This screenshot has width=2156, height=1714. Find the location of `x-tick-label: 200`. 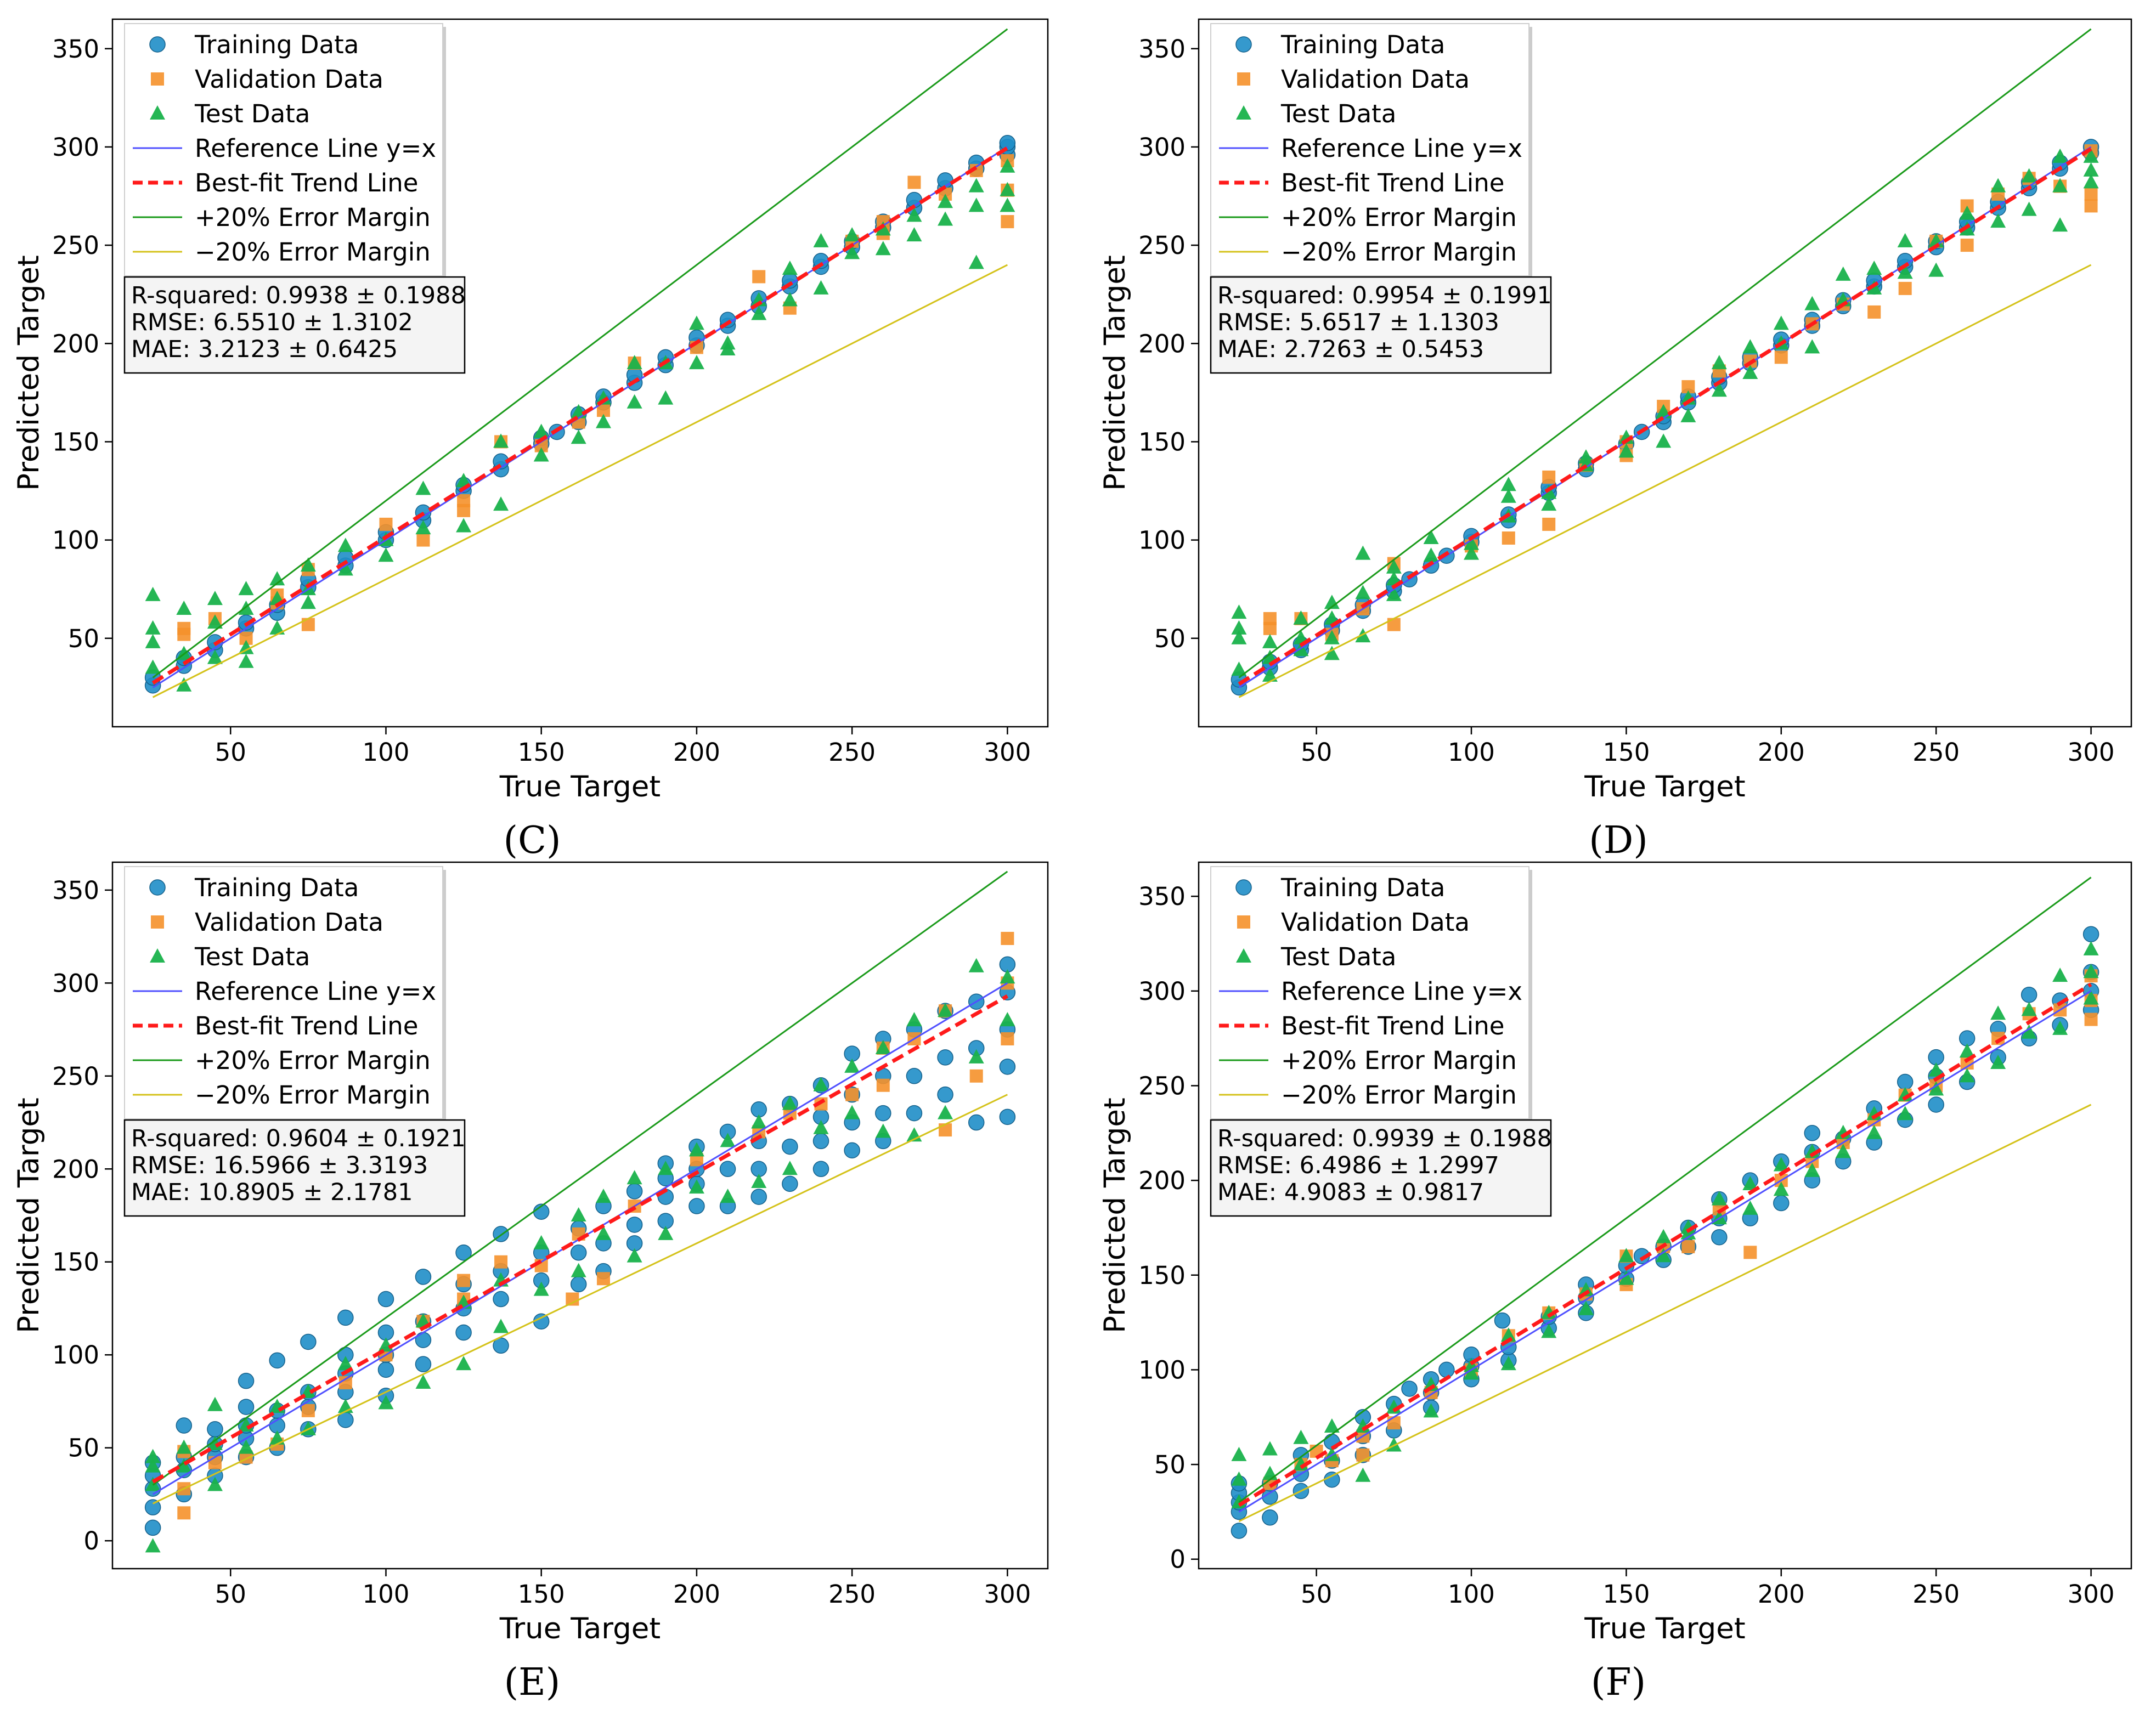

x-tick-label: 200 is located at coordinates (1781, 1594).